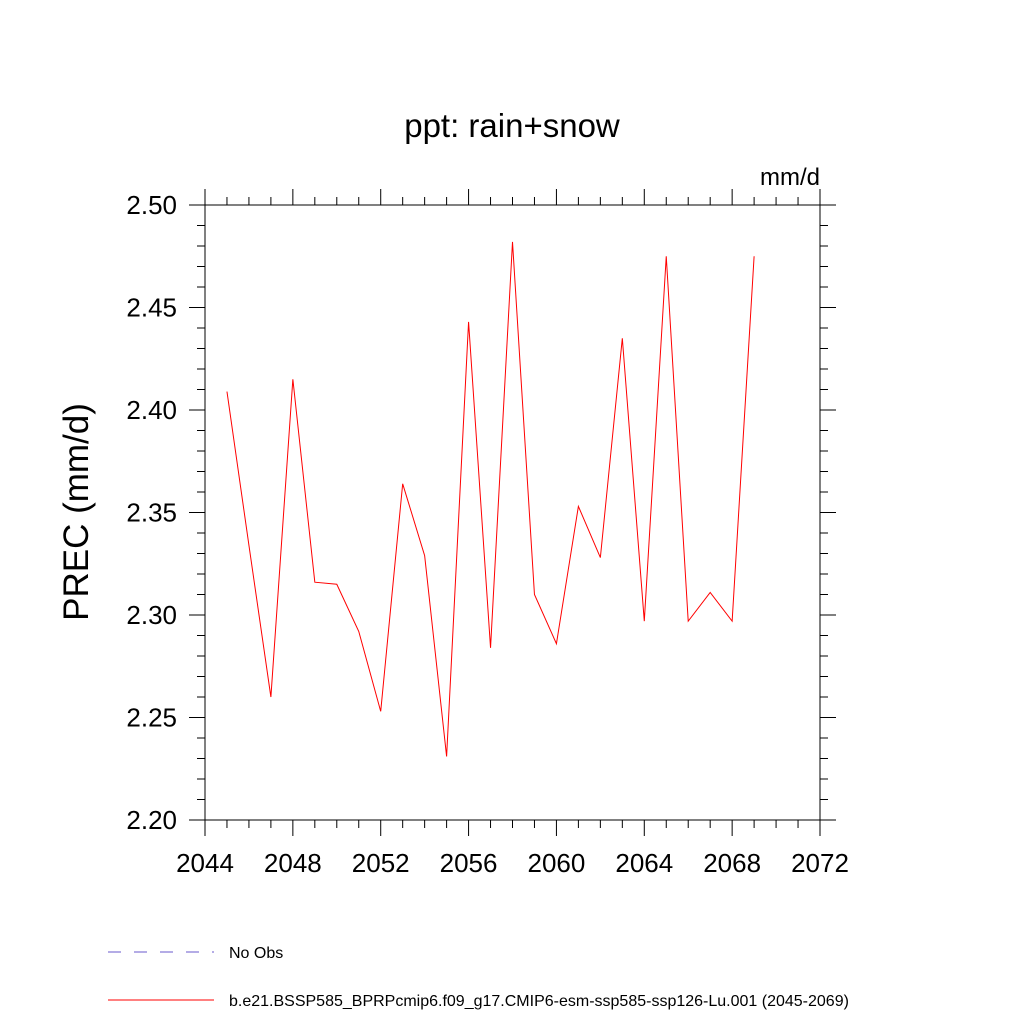 The height and width of the screenshot is (1024, 1024). What do you see at coordinates (293, 863) in the screenshot?
I see `x-tick-label: 2048` at bounding box center [293, 863].